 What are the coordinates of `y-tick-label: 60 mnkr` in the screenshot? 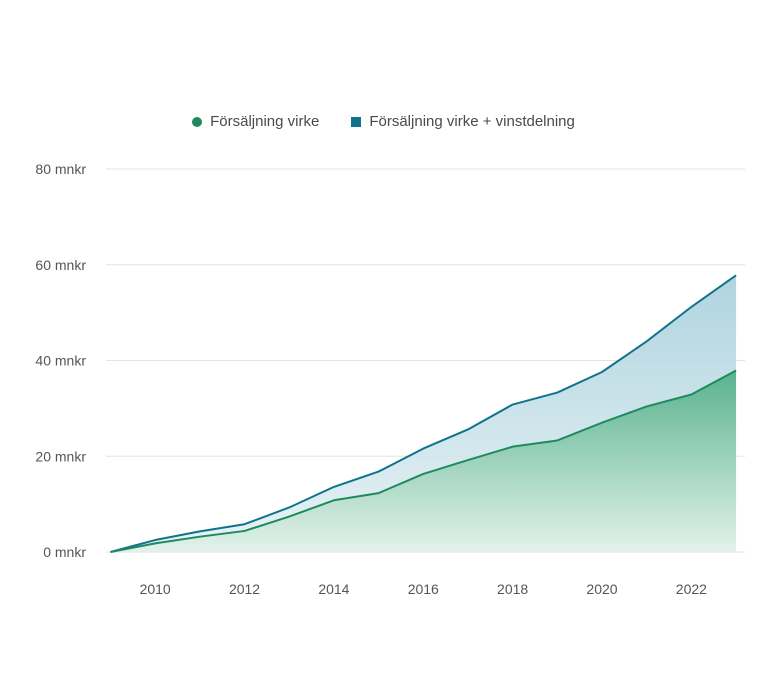 It's located at (60, 265).